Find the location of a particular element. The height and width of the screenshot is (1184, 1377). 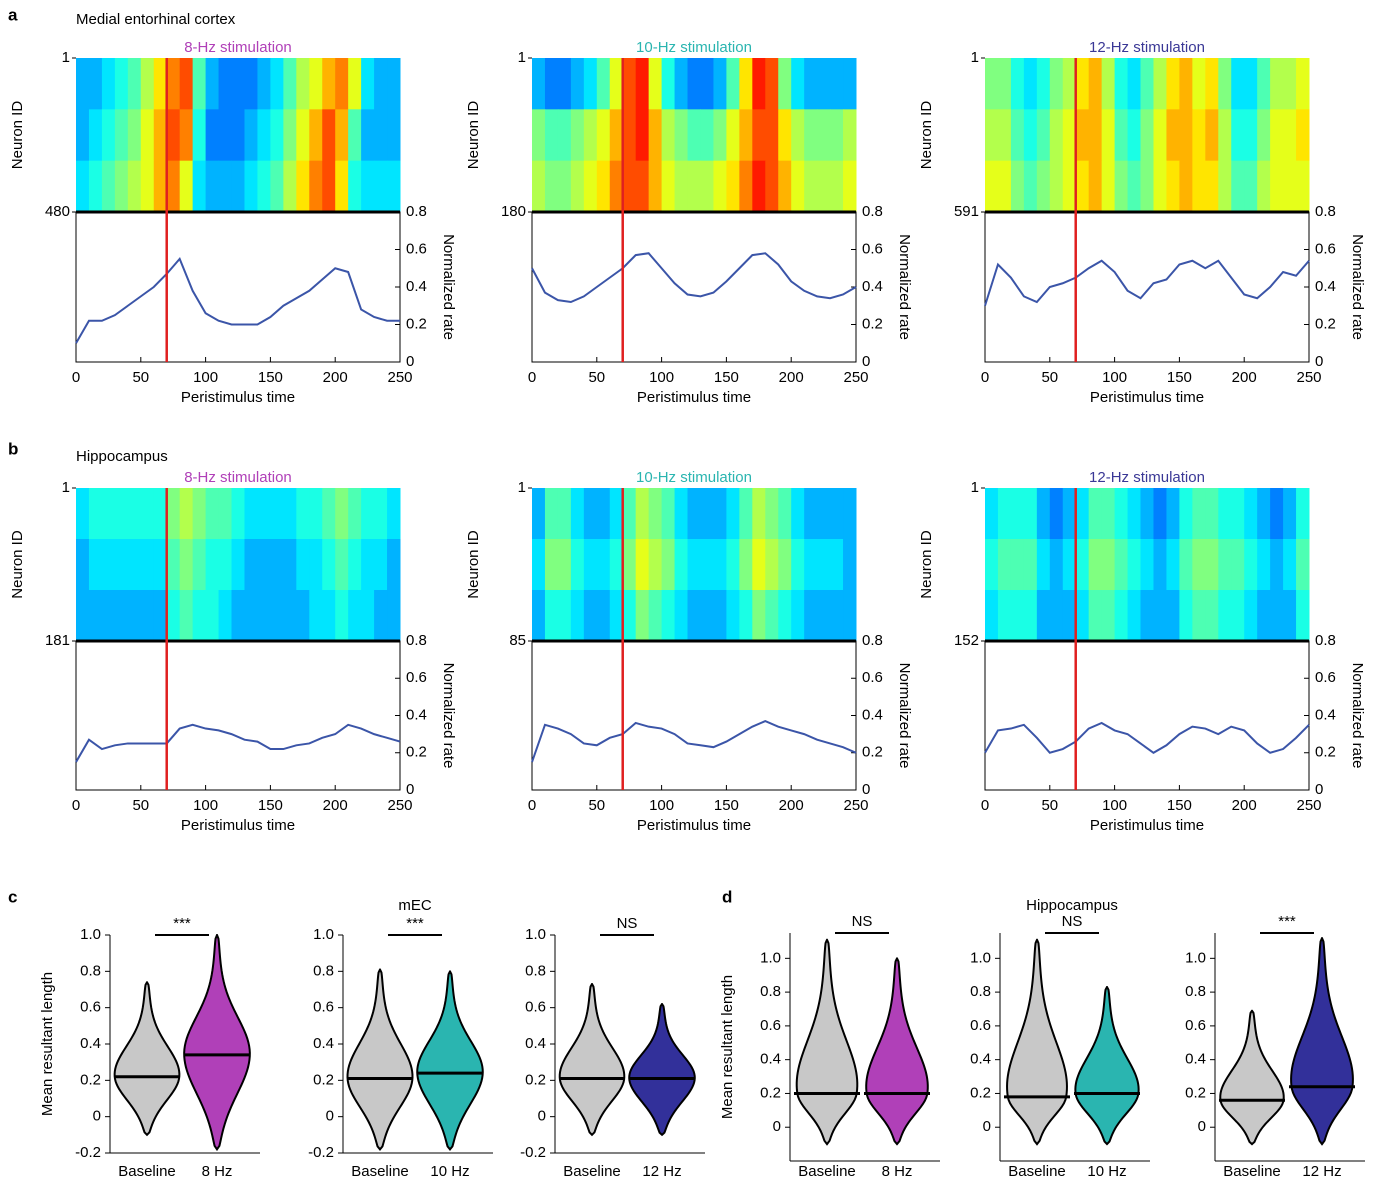

y-tick-label: 1 is located at coordinates (522, 57).